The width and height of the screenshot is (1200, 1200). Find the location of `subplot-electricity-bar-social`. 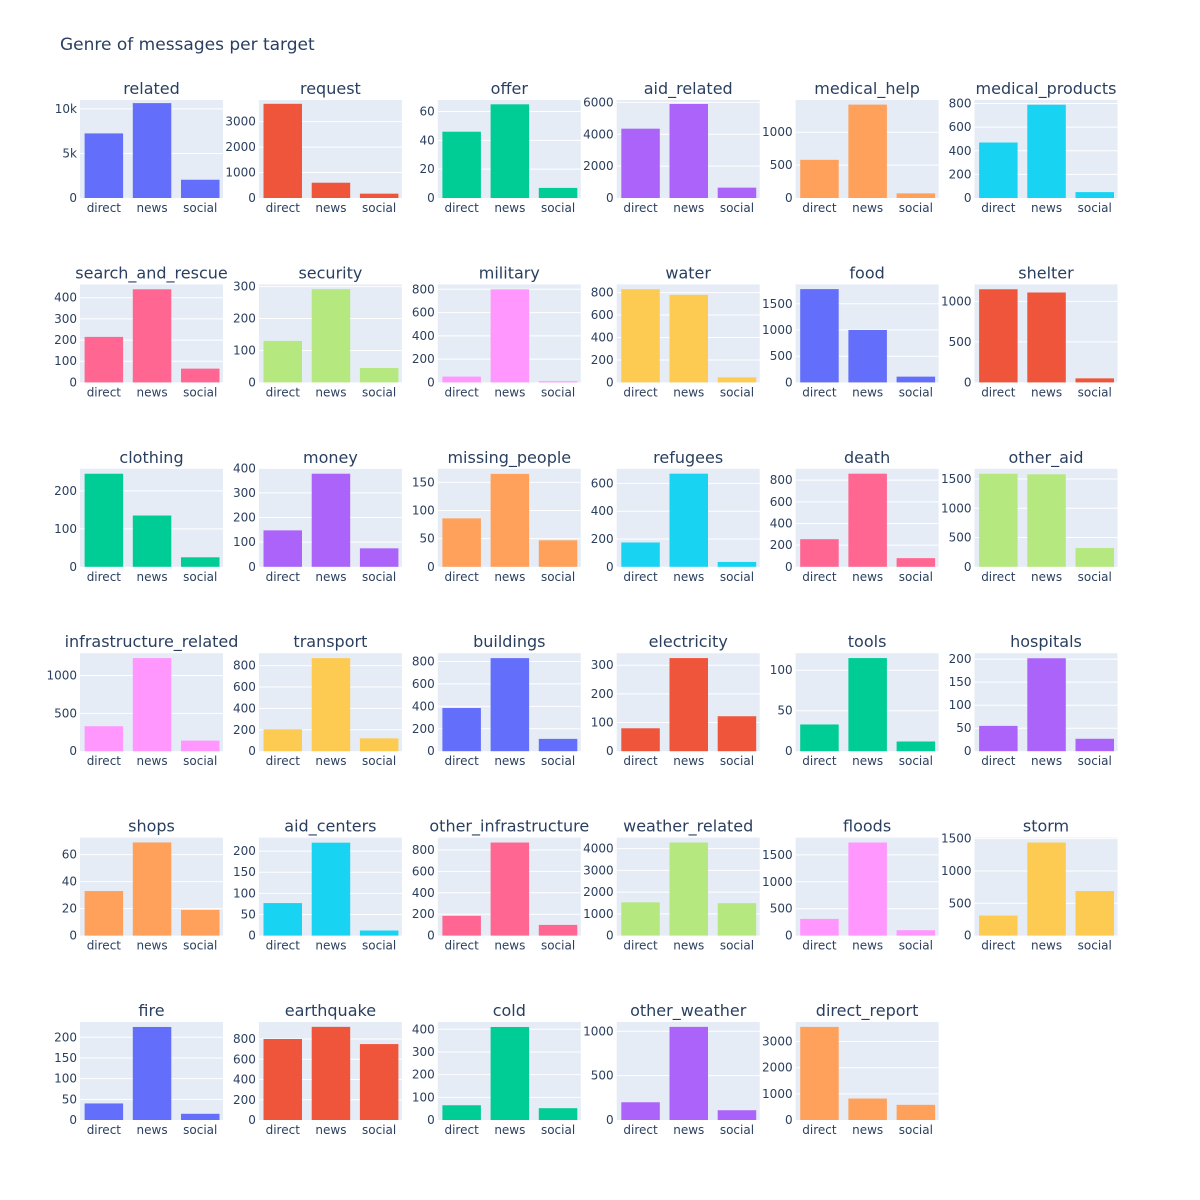

subplot-electricity-bar-social is located at coordinates (737, 734).